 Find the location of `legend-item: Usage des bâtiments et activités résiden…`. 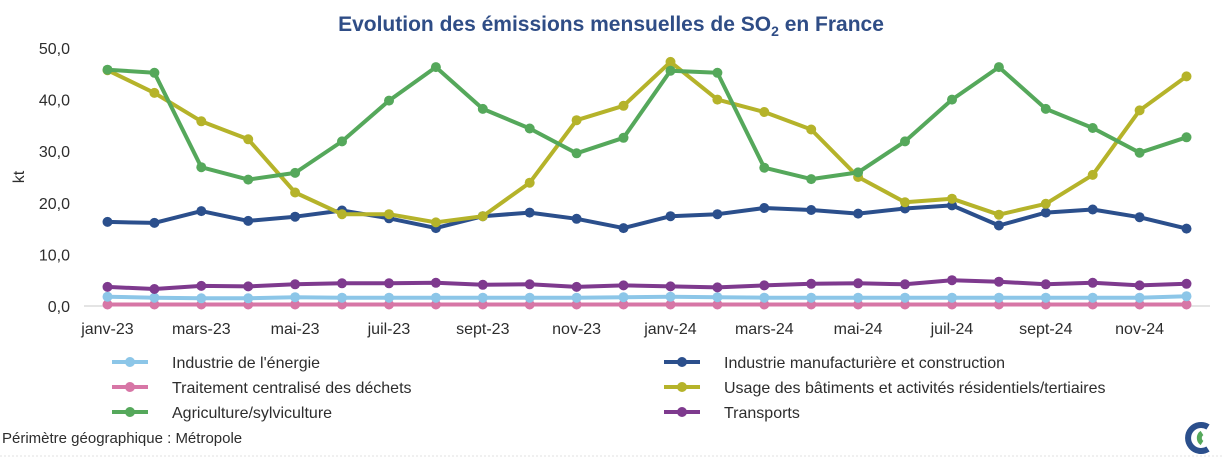

legend-item: Usage des bâtiments et activités résiden… is located at coordinates (885, 388).